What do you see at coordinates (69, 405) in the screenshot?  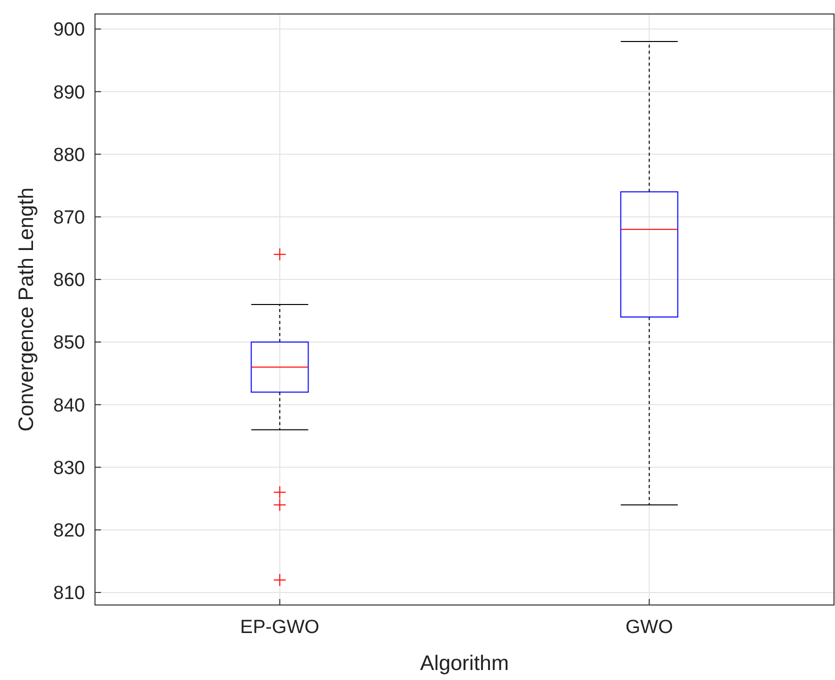 I see `y-tick-label: 840` at bounding box center [69, 405].